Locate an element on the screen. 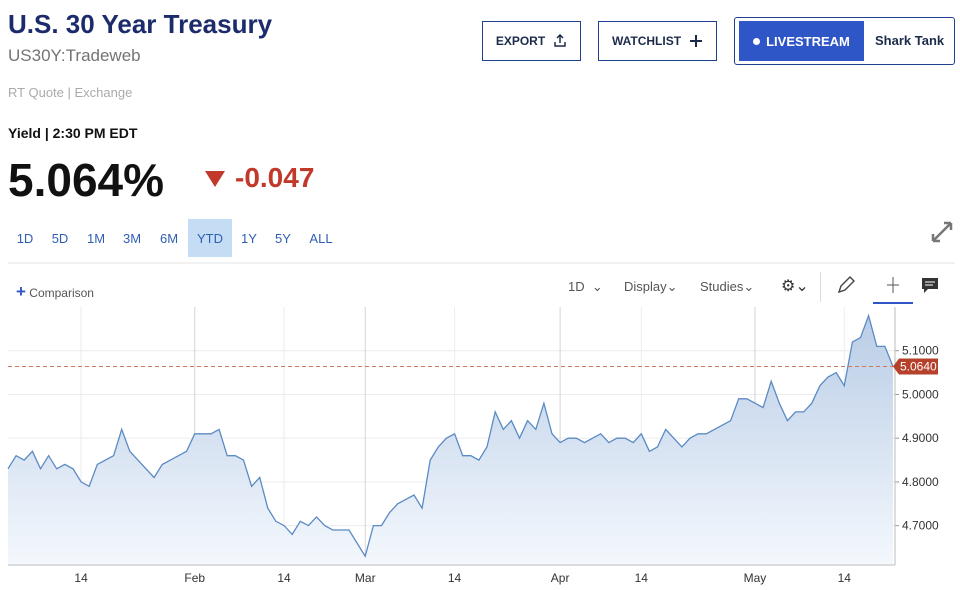 The width and height of the screenshot is (960, 590). y-tick-label: 4.9000 is located at coordinates (920, 438).